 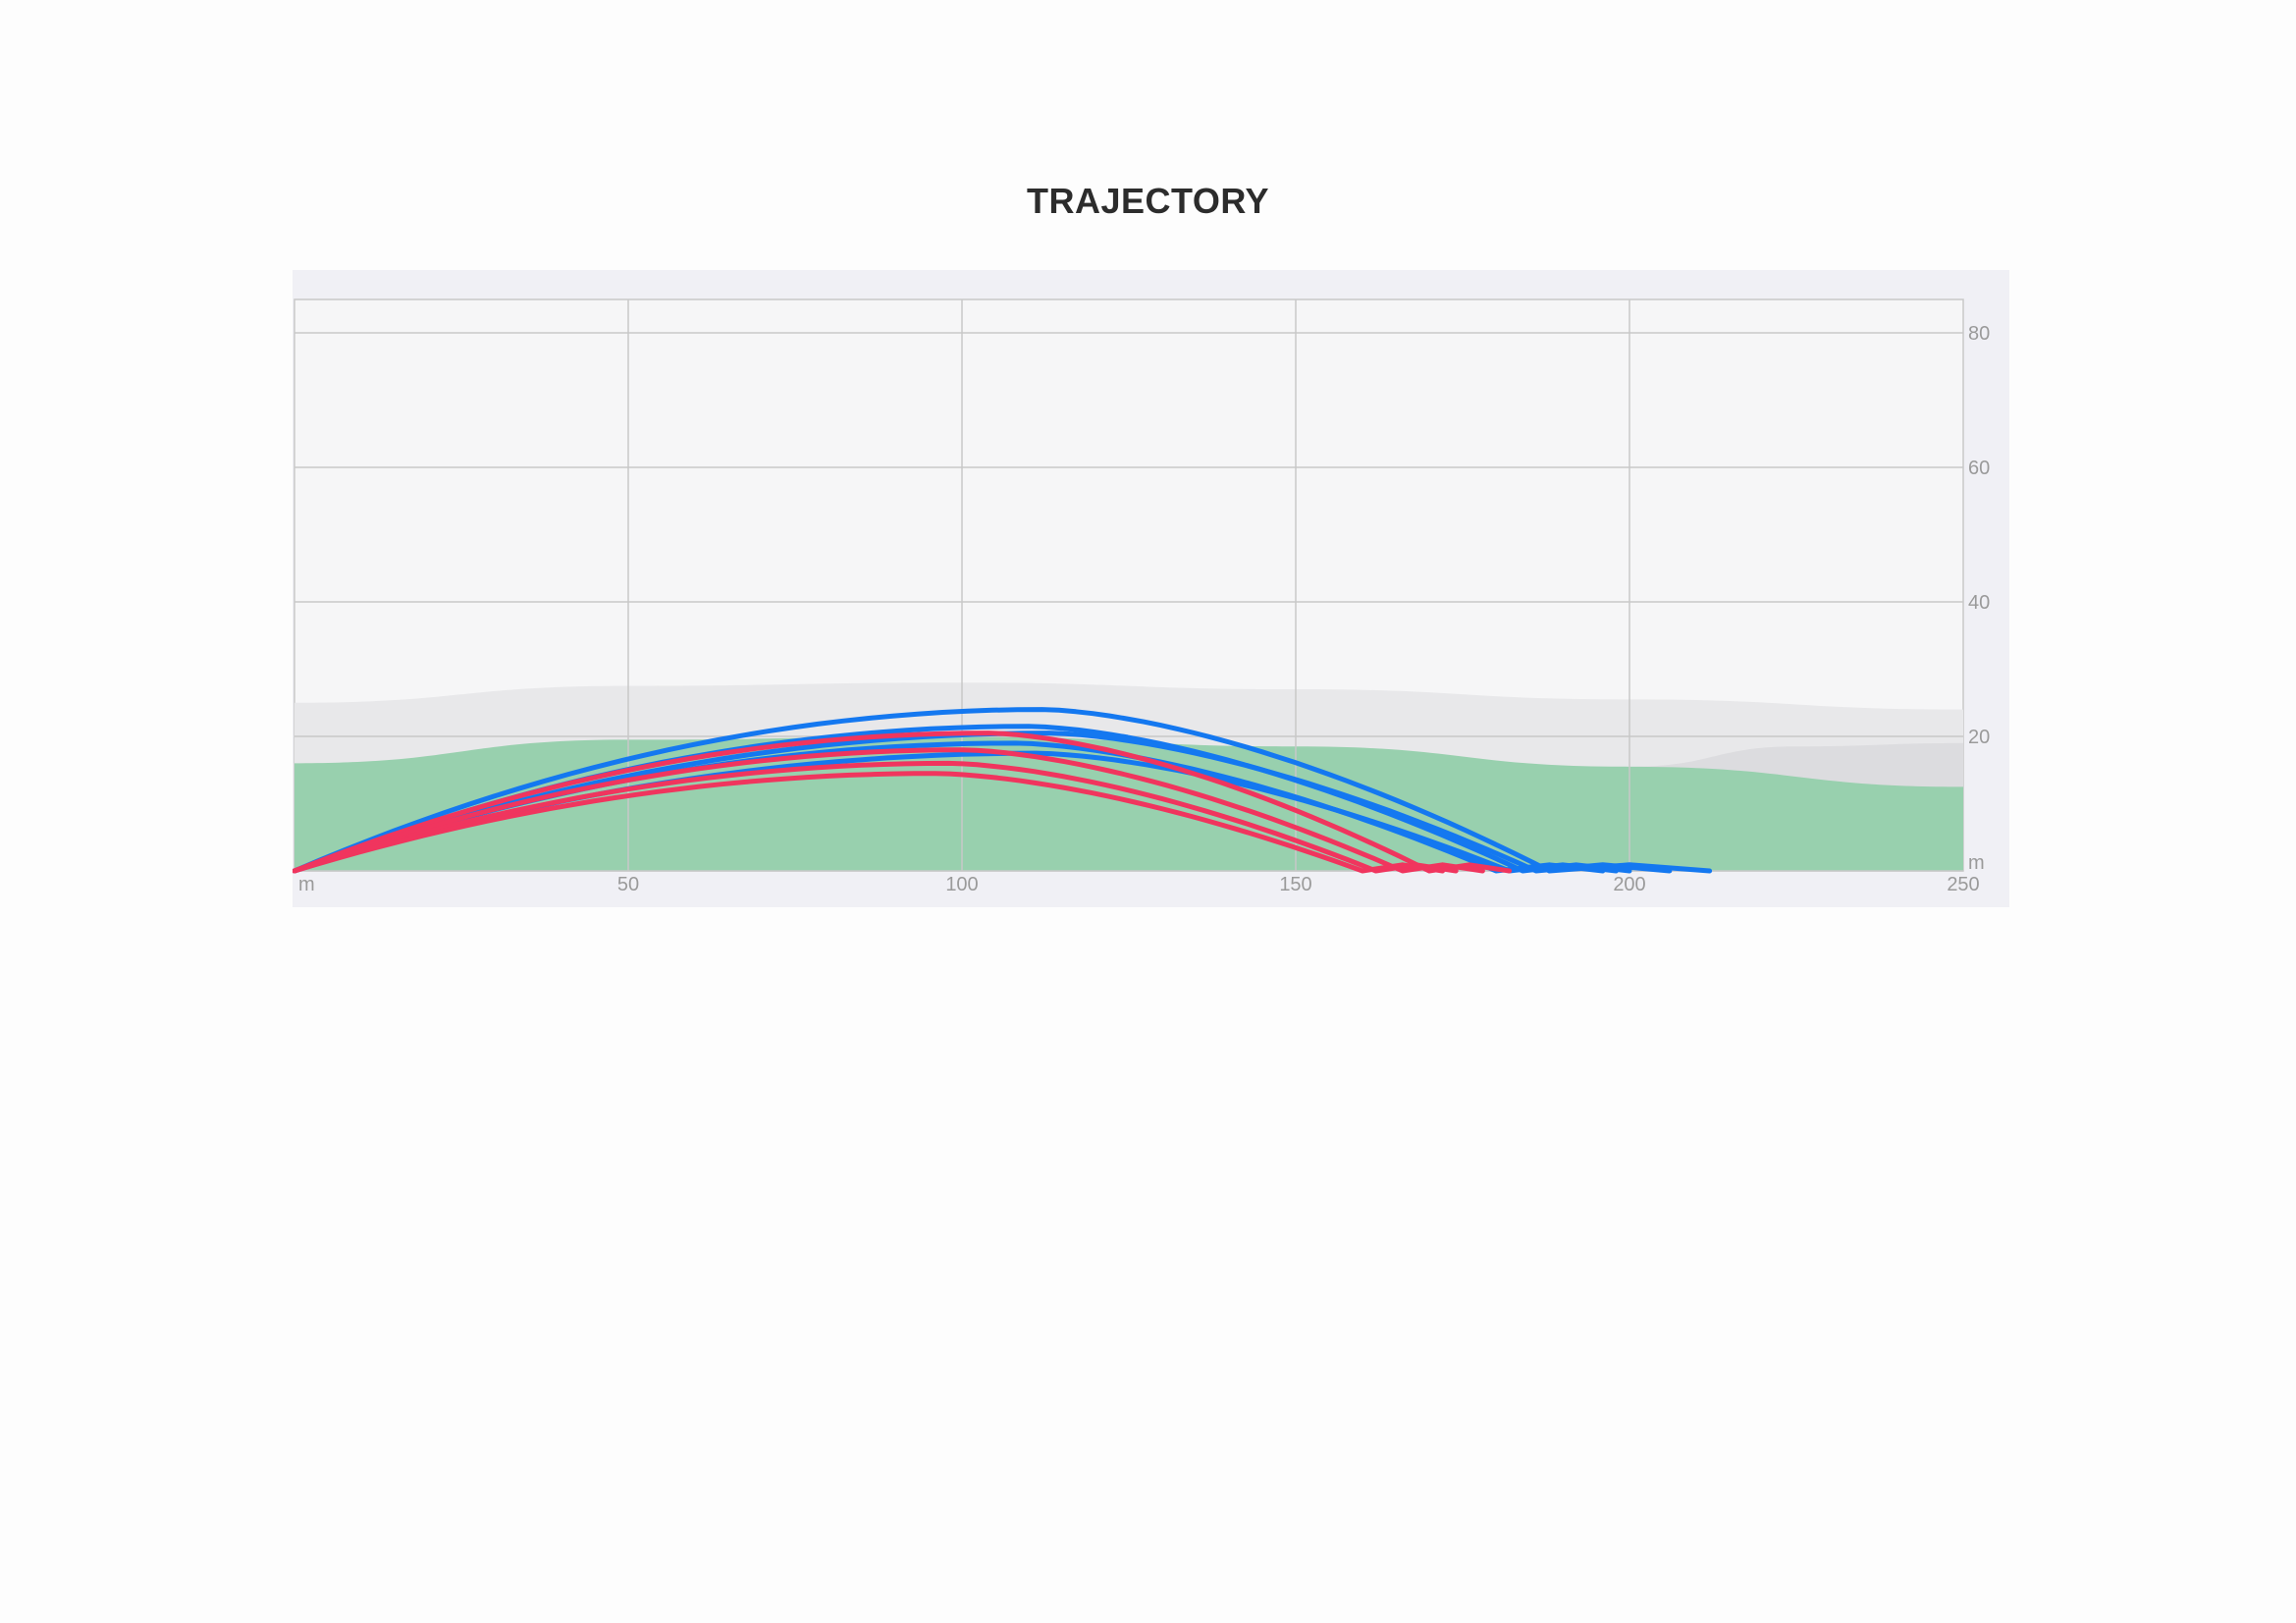 I want to click on x-unit-label: m, so click(x=306, y=884).